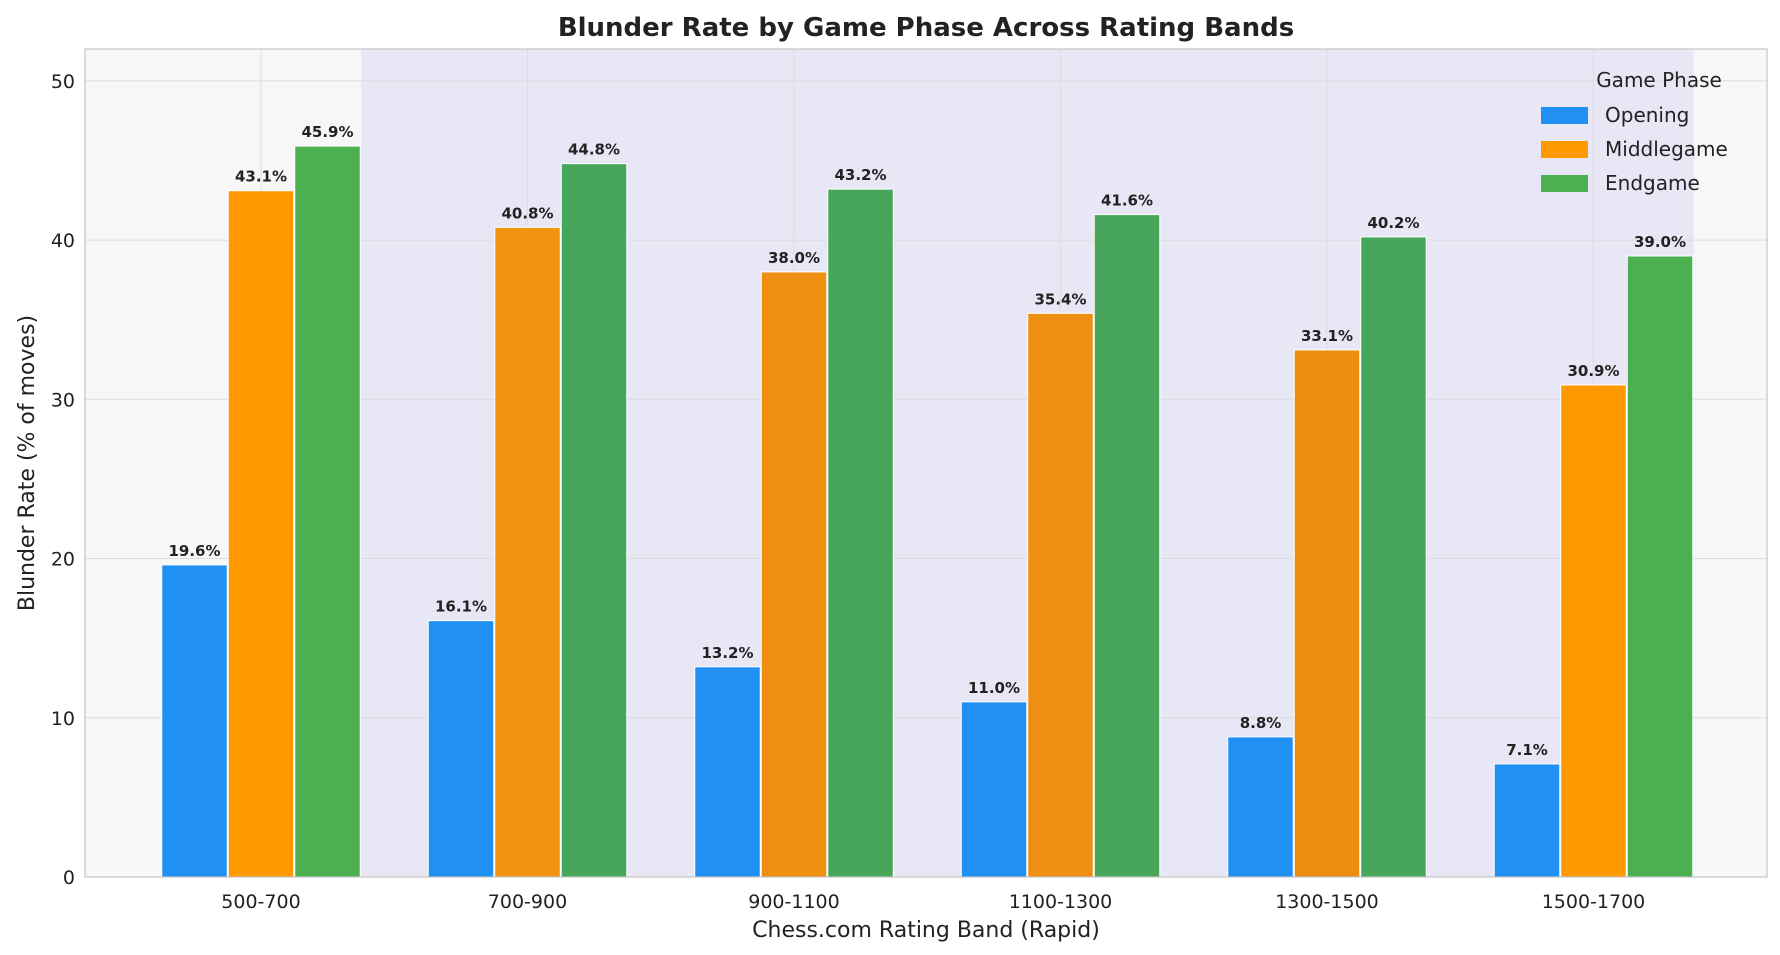 The height and width of the screenshot is (955, 1780). Describe the element at coordinates (27, 463) in the screenshot. I see `y-axis-label: Blunder Rate (% of moves)` at that location.